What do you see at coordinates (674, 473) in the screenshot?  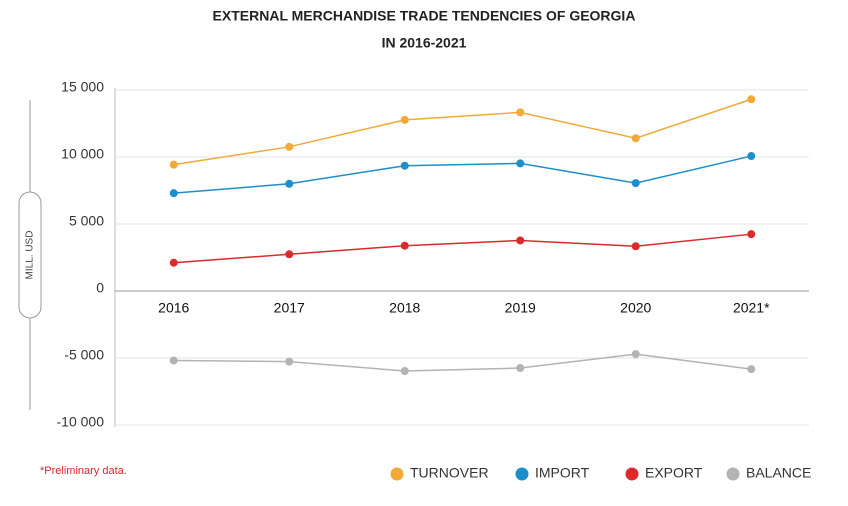 I see `legend-label: EXPORT` at bounding box center [674, 473].